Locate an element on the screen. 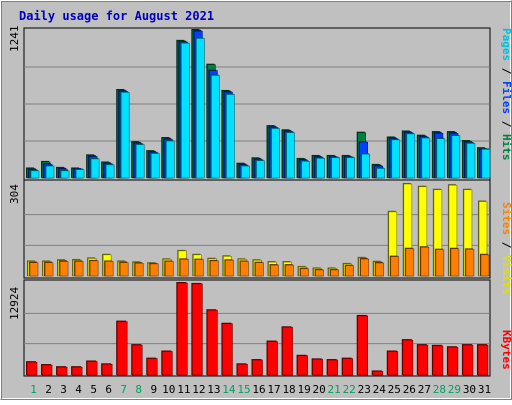  hits-y-max-label: 1241 is located at coordinates (14, 39).